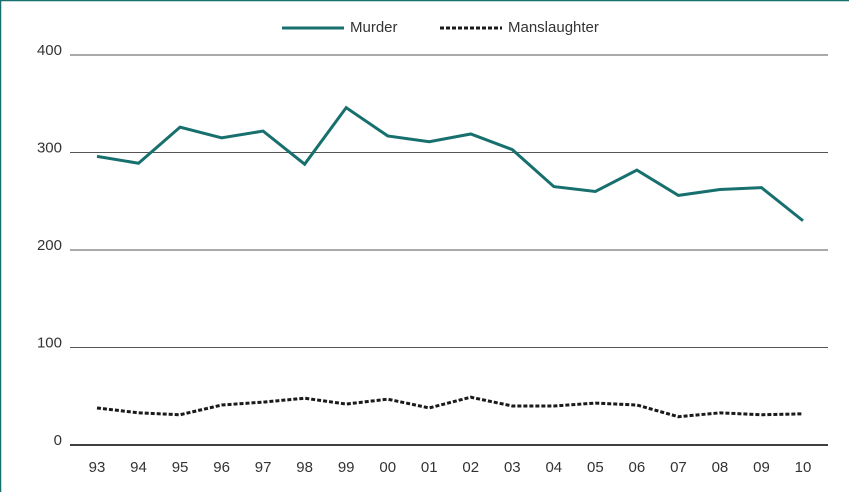 This screenshot has width=849, height=492. What do you see at coordinates (374, 27) in the screenshot?
I see `legend-label: Murder` at bounding box center [374, 27].